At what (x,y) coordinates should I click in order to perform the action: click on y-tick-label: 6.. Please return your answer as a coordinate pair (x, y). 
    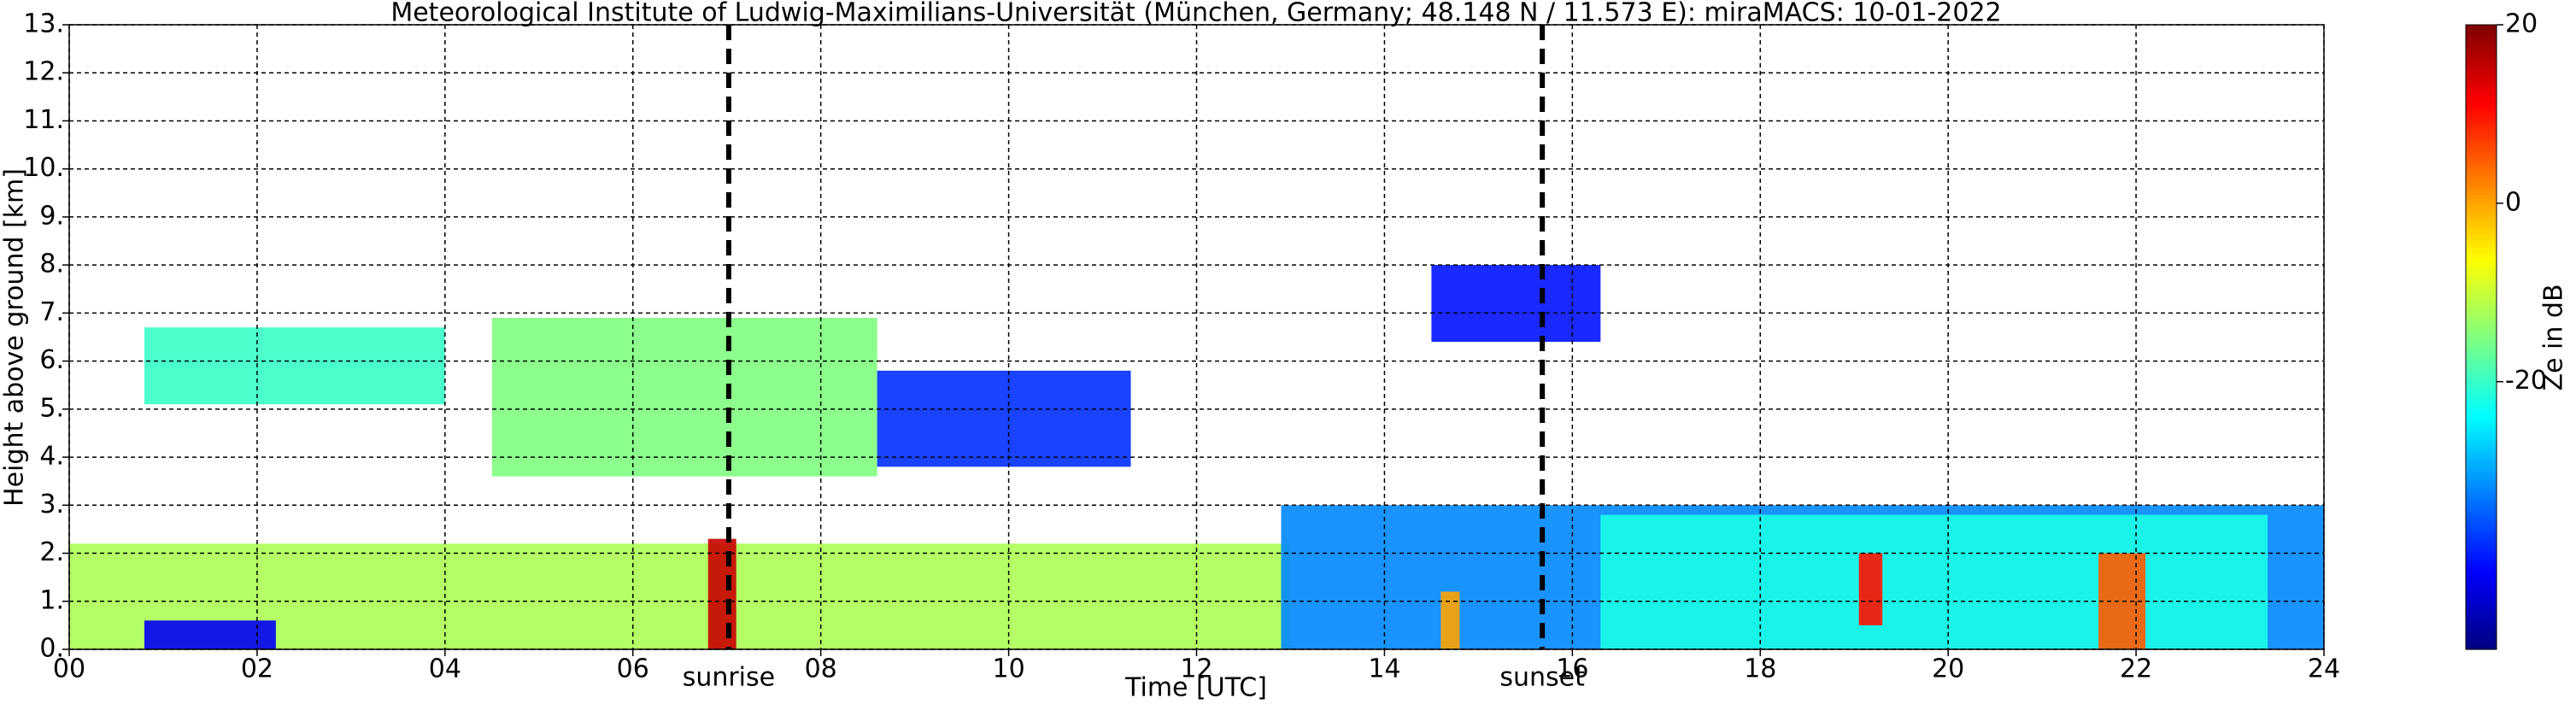
    Looking at the image, I should click on (51, 360).